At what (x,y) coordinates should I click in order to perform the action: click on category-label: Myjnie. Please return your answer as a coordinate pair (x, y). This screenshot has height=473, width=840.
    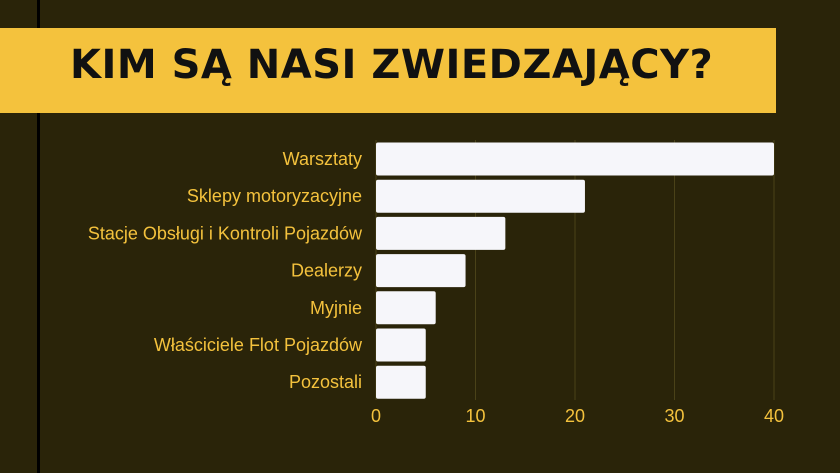
    Looking at the image, I should click on (336, 308).